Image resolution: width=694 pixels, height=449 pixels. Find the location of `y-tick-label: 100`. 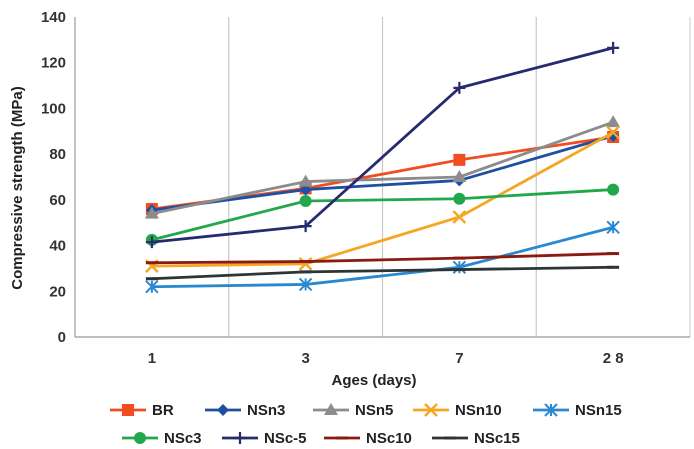

y-tick-label: 100 is located at coordinates (53, 108).